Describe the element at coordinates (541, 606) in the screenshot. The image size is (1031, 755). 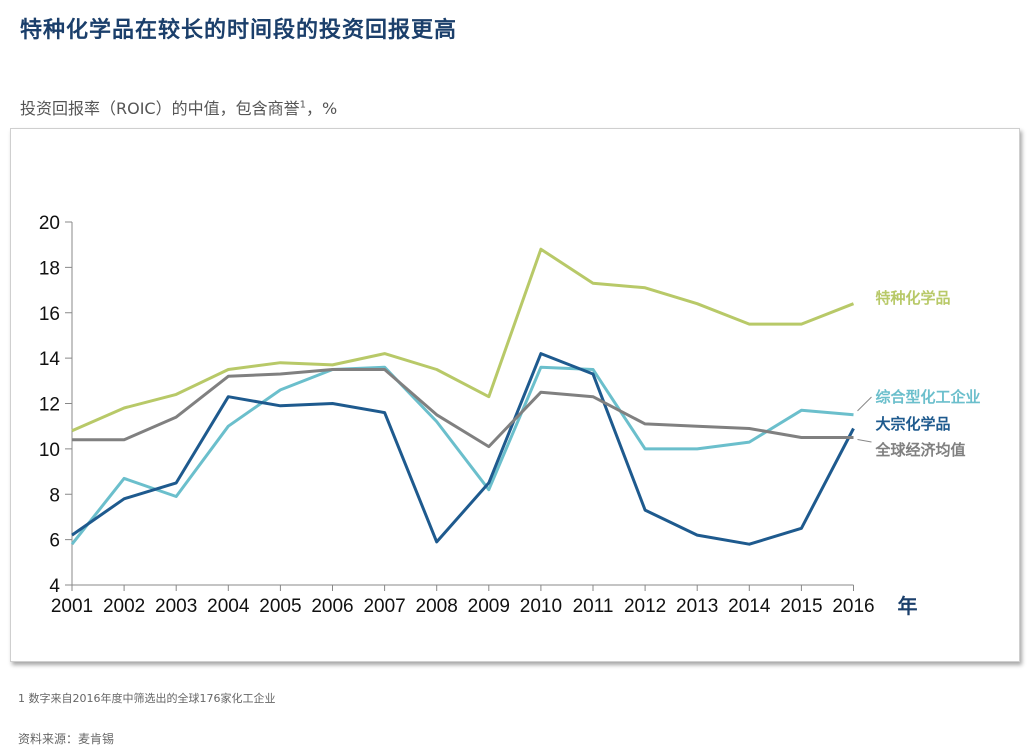
I see `x-tick-label: 2010` at that location.